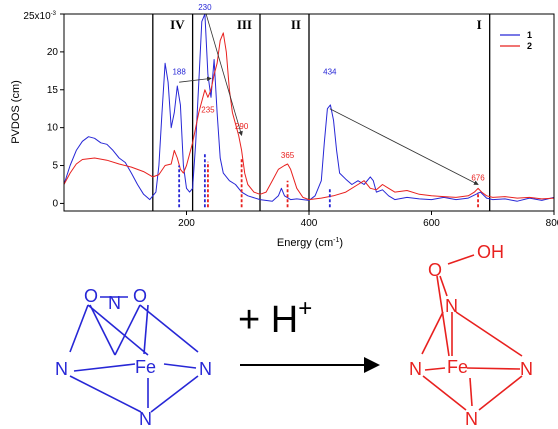  Describe the element at coordinates (140, 296) in the screenshot. I see `atom-o-right: O` at that location.